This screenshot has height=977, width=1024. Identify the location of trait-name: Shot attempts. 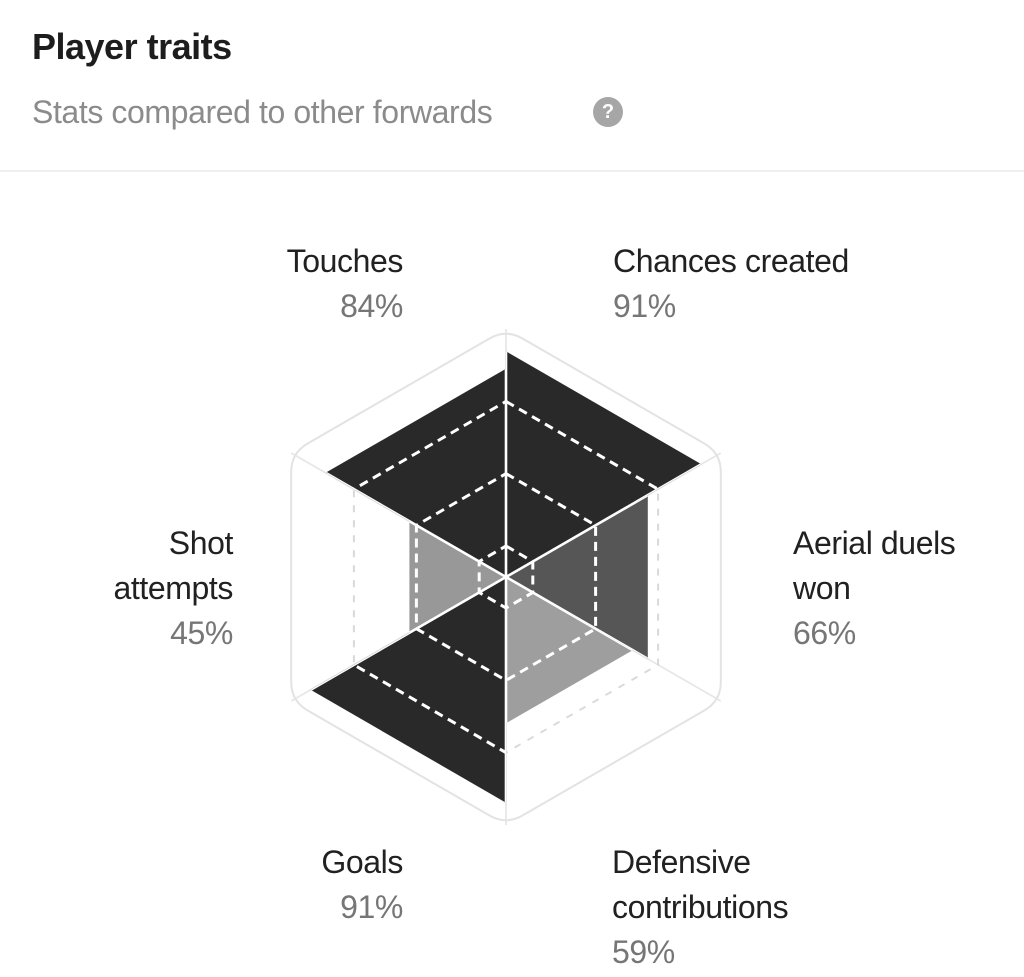
(173, 565).